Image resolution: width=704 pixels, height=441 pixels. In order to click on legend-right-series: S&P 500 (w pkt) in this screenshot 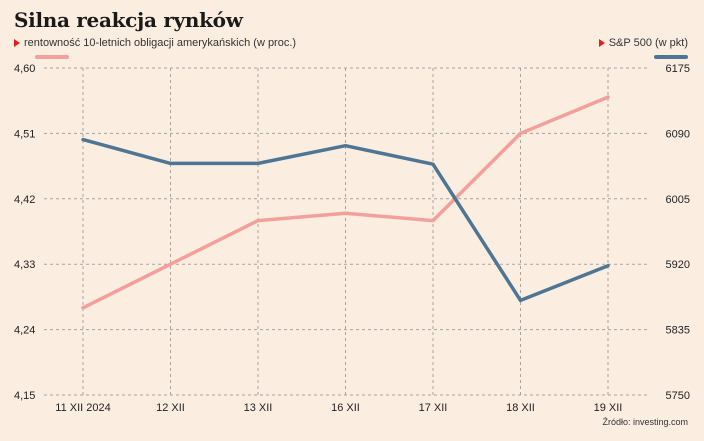, I will do `click(643, 43)`.